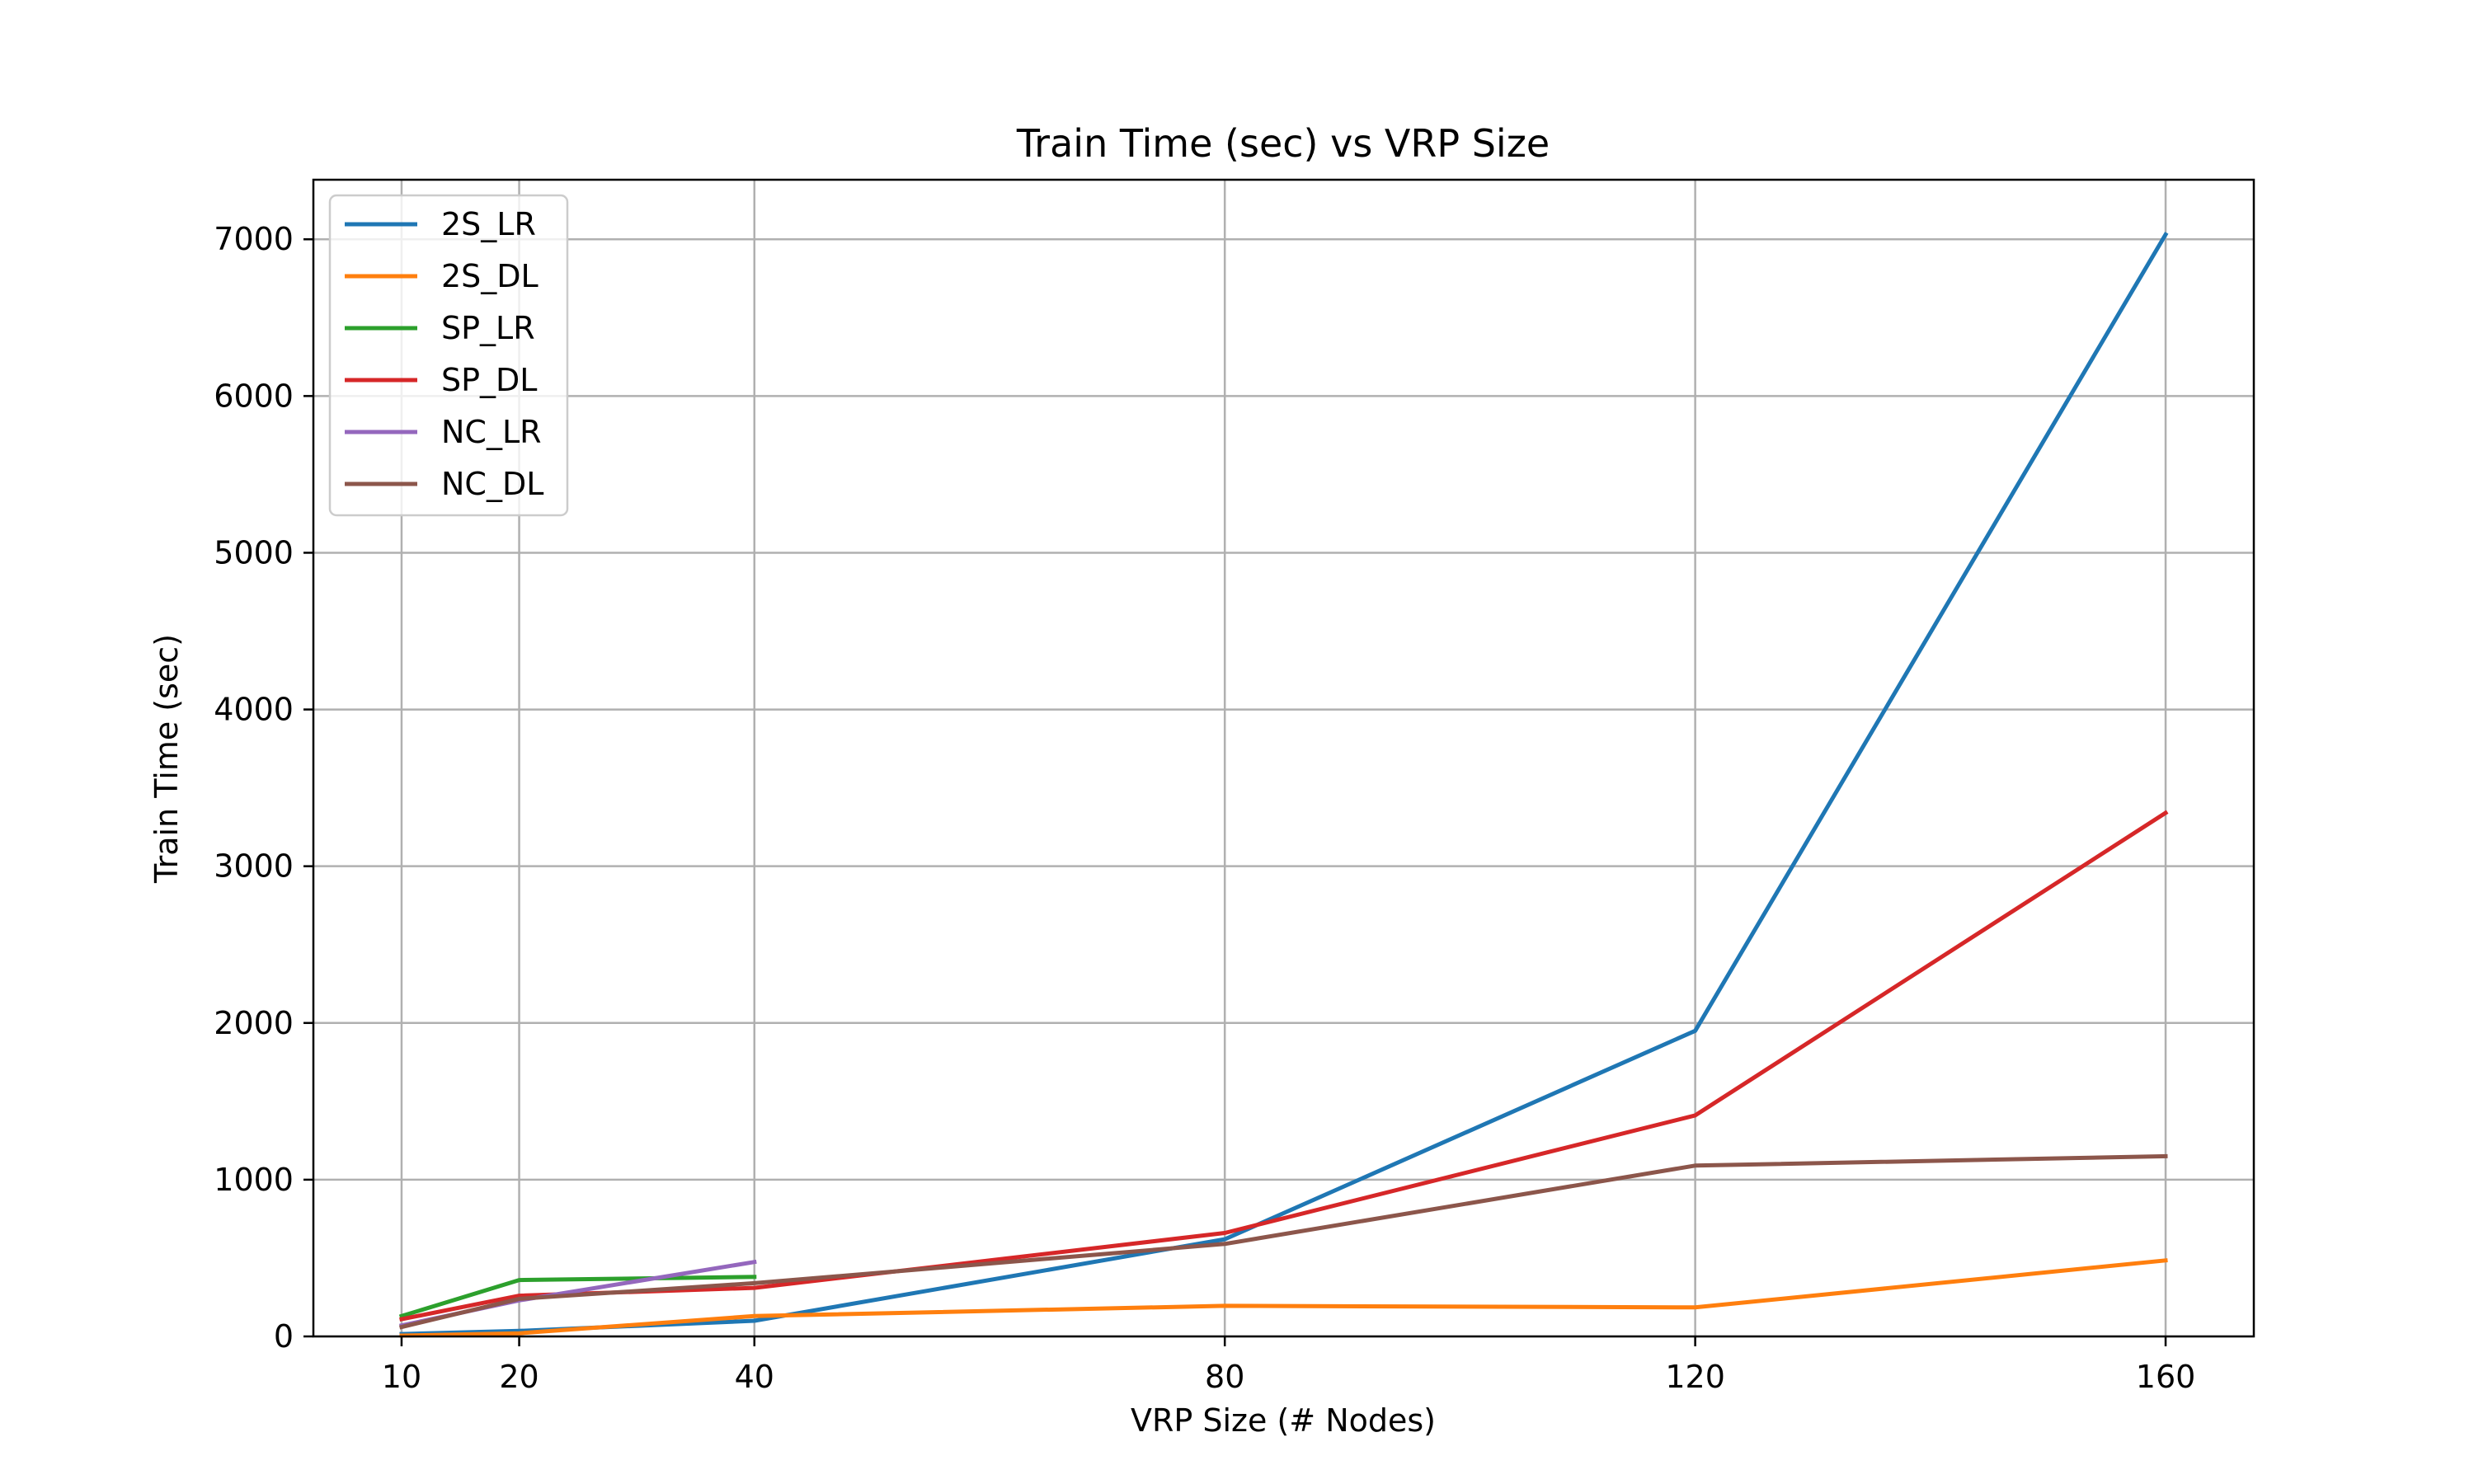  Describe the element at coordinates (1695, 1377) in the screenshot. I see `x-tick-label: 120` at that location.